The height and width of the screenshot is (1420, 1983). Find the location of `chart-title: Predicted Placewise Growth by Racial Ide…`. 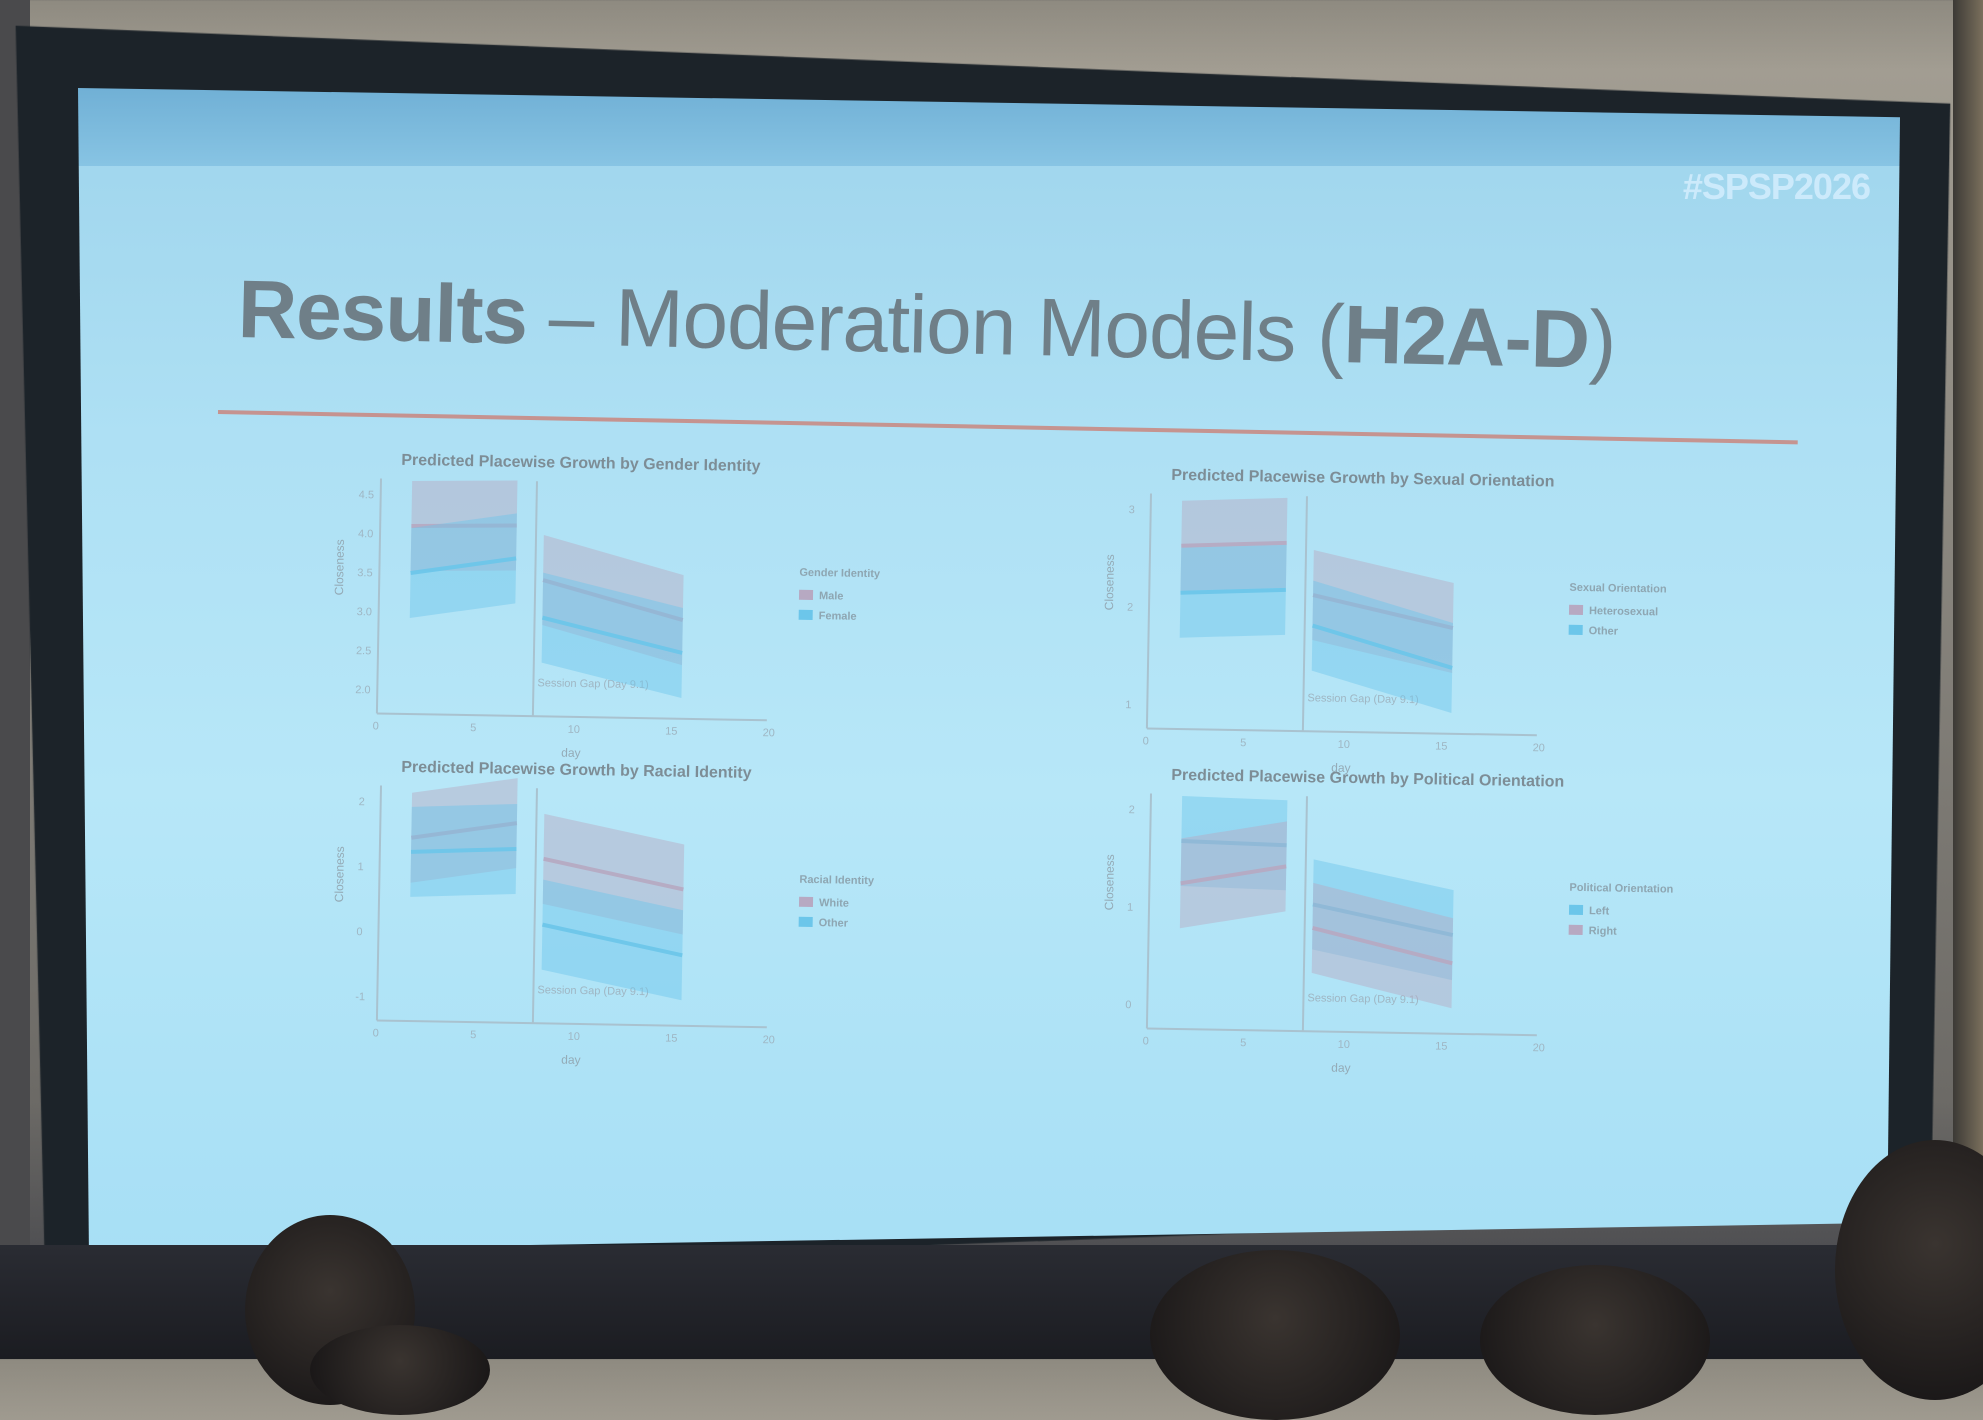

chart-title: Predicted Placewise Growth by Racial Ide… is located at coordinates (576, 770).